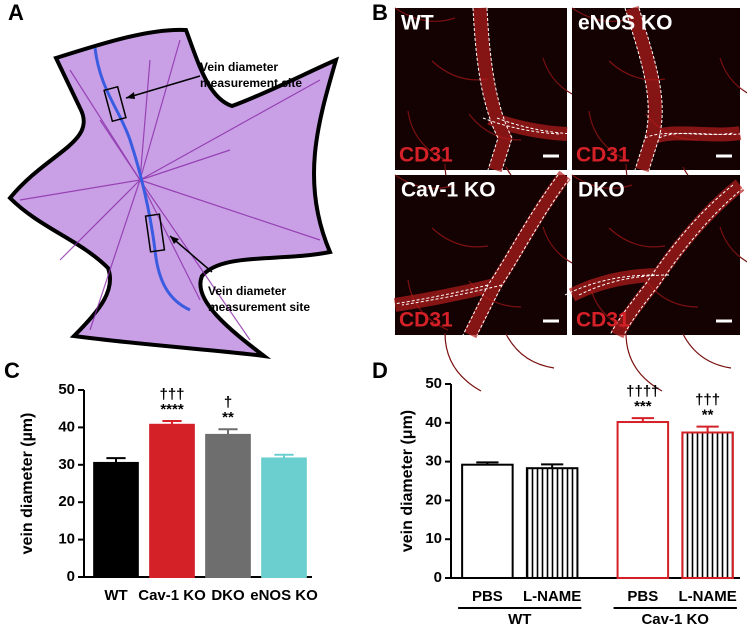  I want to click on significance-label: ****, so click(172, 409).